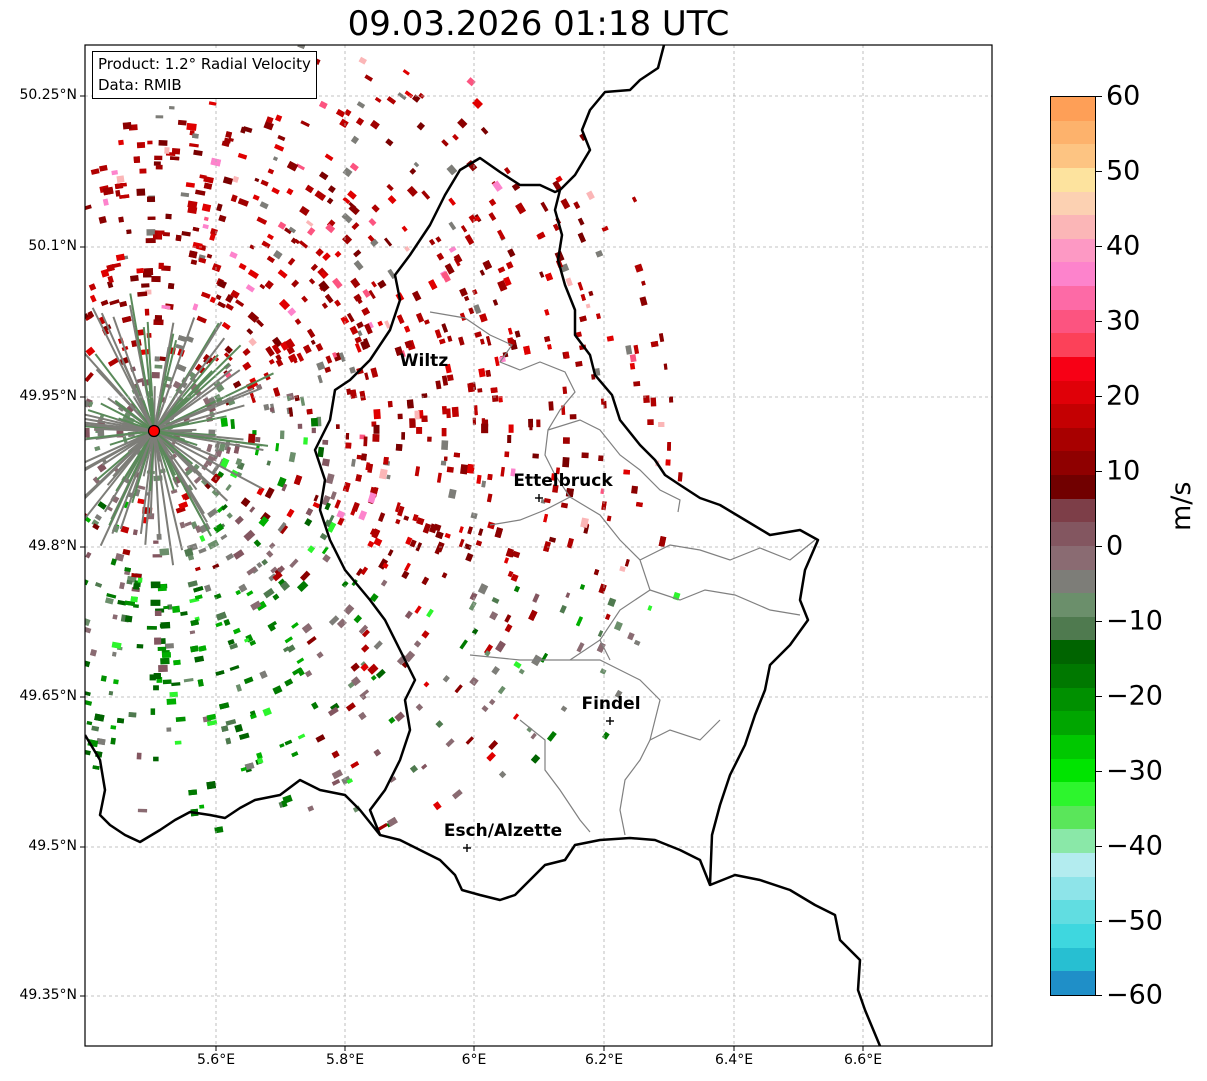 This screenshot has height=1081, width=1207. What do you see at coordinates (1123, 246) in the screenshot?
I see `colorbar-tick: 40` at bounding box center [1123, 246].